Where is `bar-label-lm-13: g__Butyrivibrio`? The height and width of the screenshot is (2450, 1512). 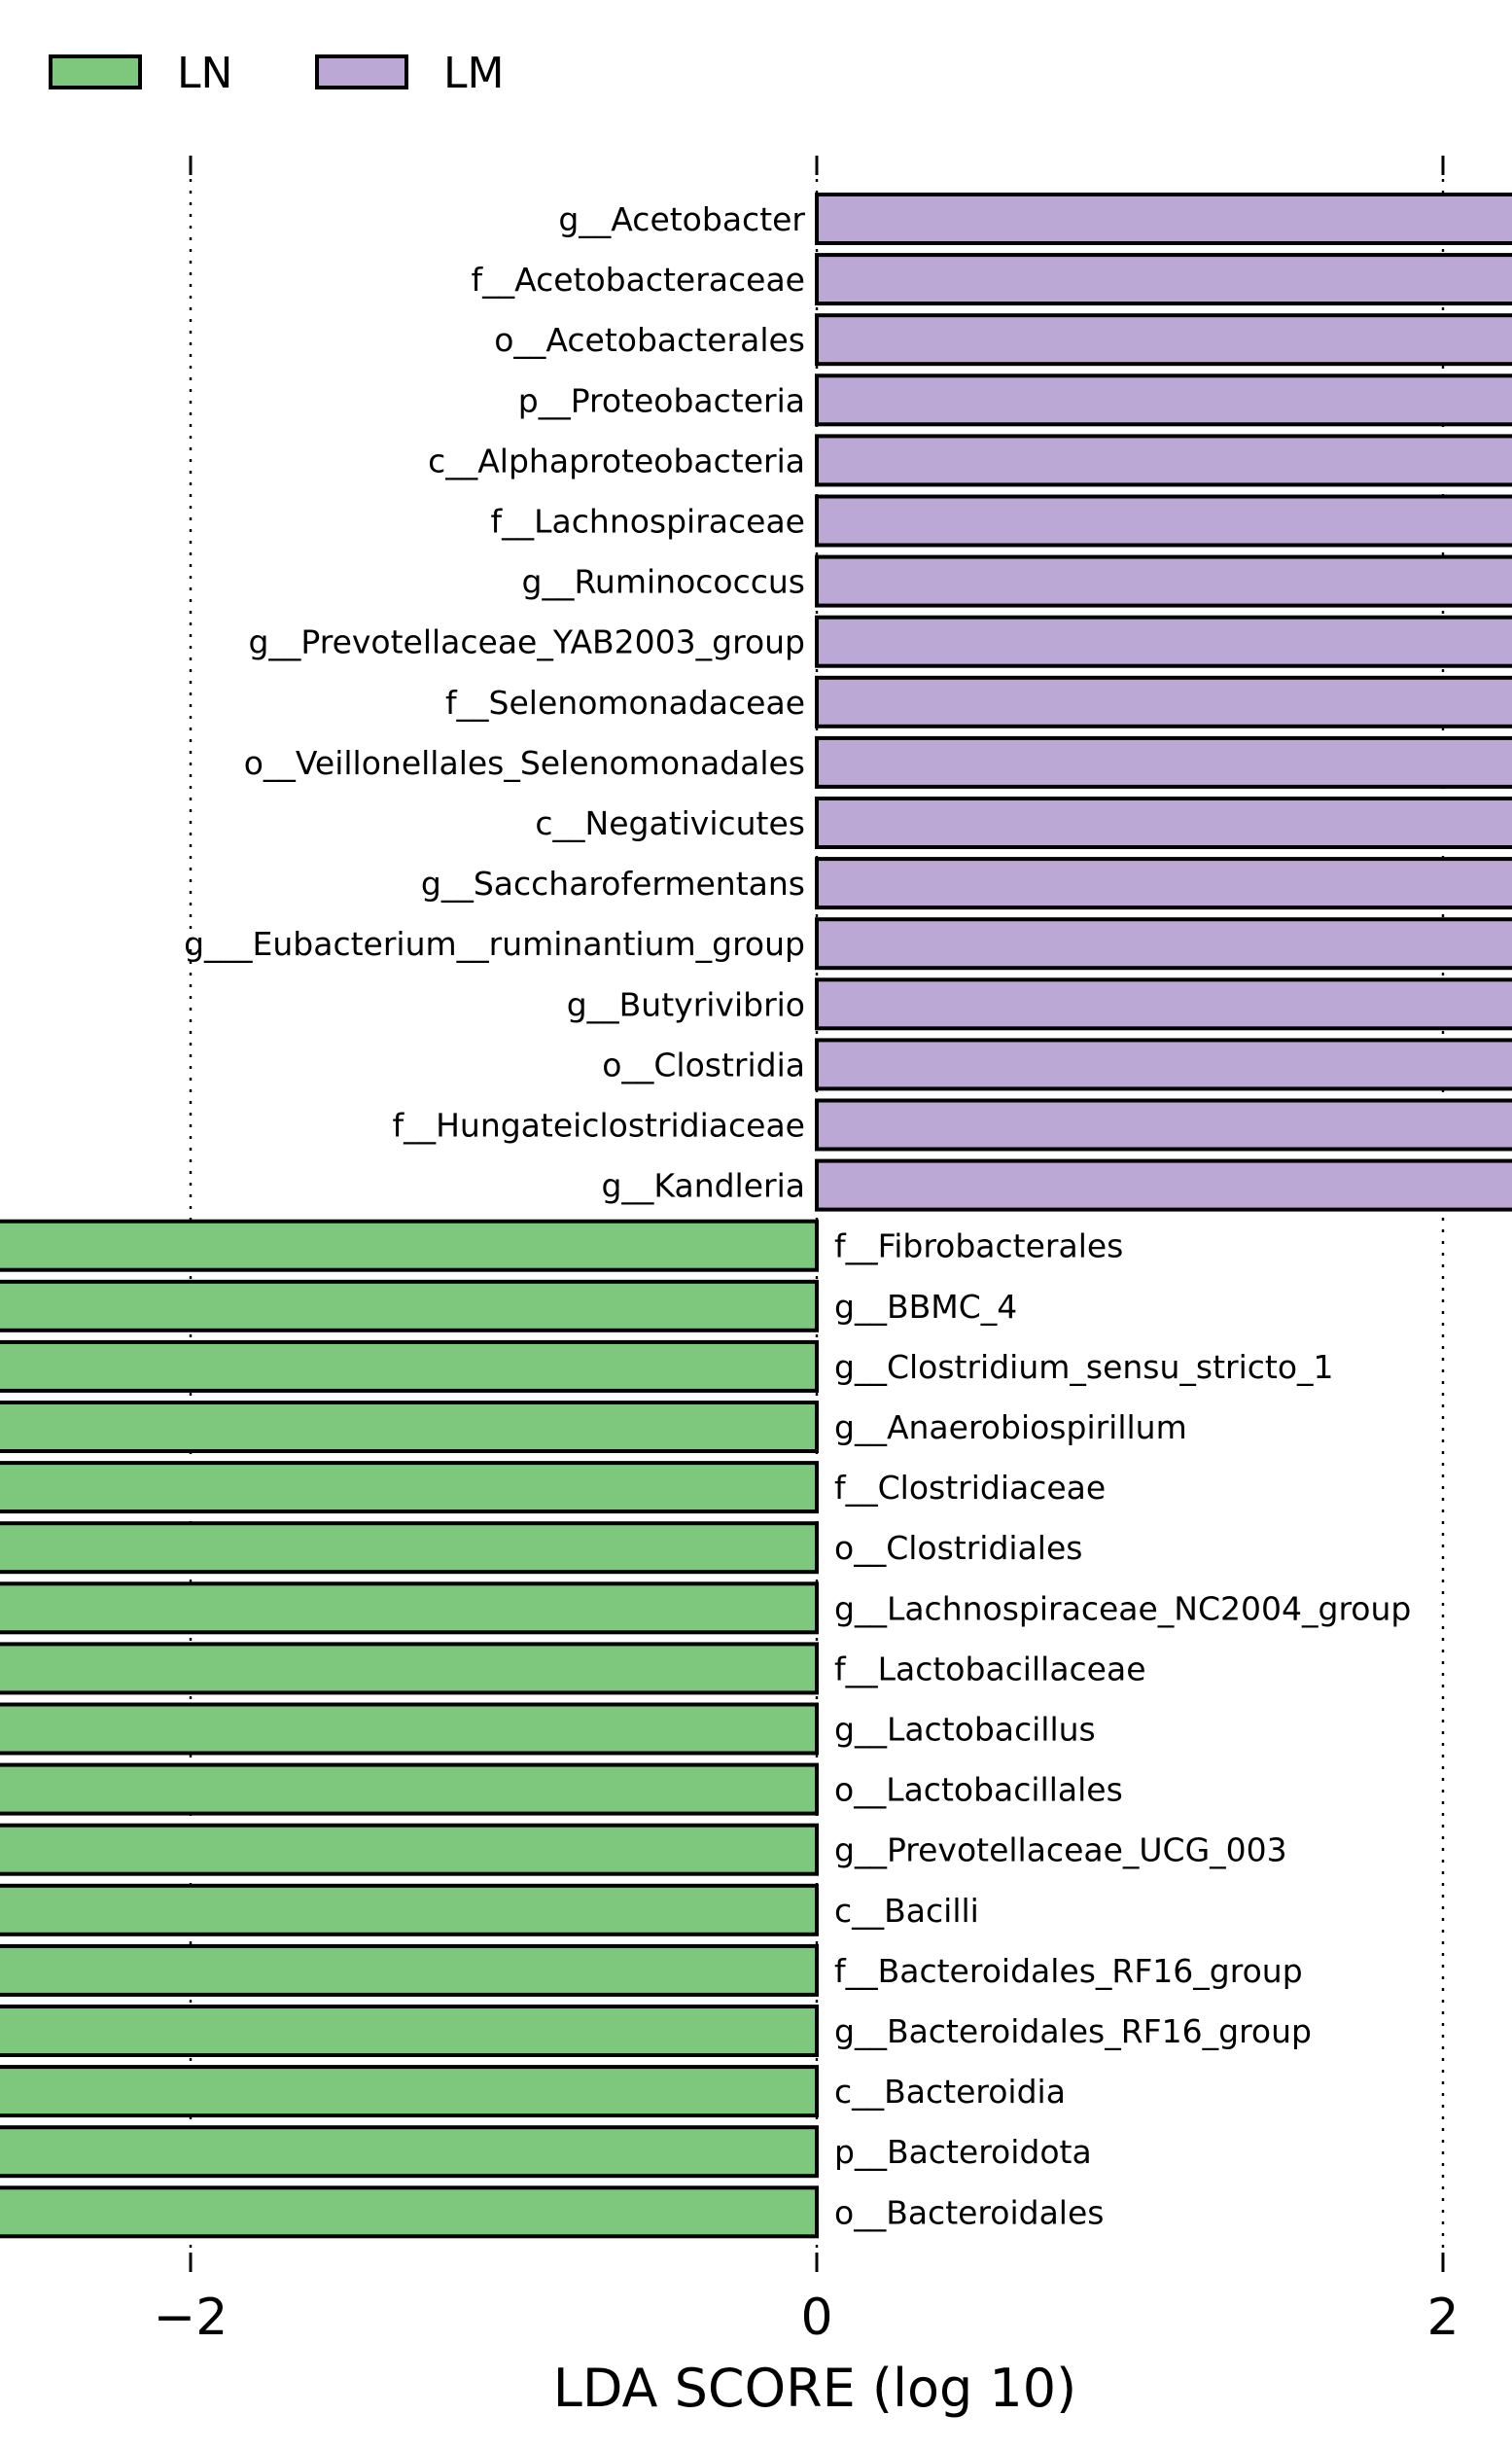
bar-label-lm-13: g__Butyrivibrio is located at coordinates (686, 1004).